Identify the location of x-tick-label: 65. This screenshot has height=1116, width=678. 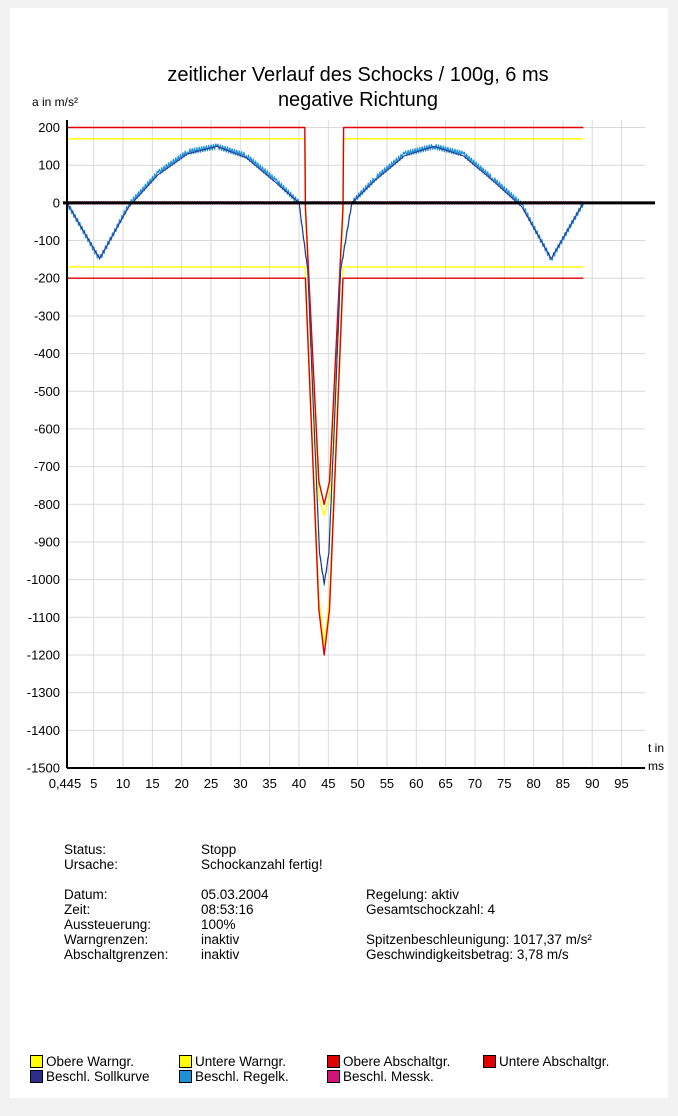
(445, 783).